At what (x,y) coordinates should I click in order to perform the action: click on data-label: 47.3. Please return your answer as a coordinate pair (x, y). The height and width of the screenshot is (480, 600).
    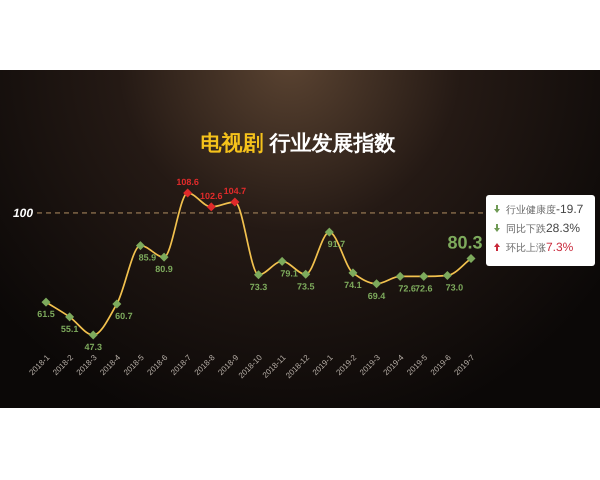
    Looking at the image, I should click on (93, 347).